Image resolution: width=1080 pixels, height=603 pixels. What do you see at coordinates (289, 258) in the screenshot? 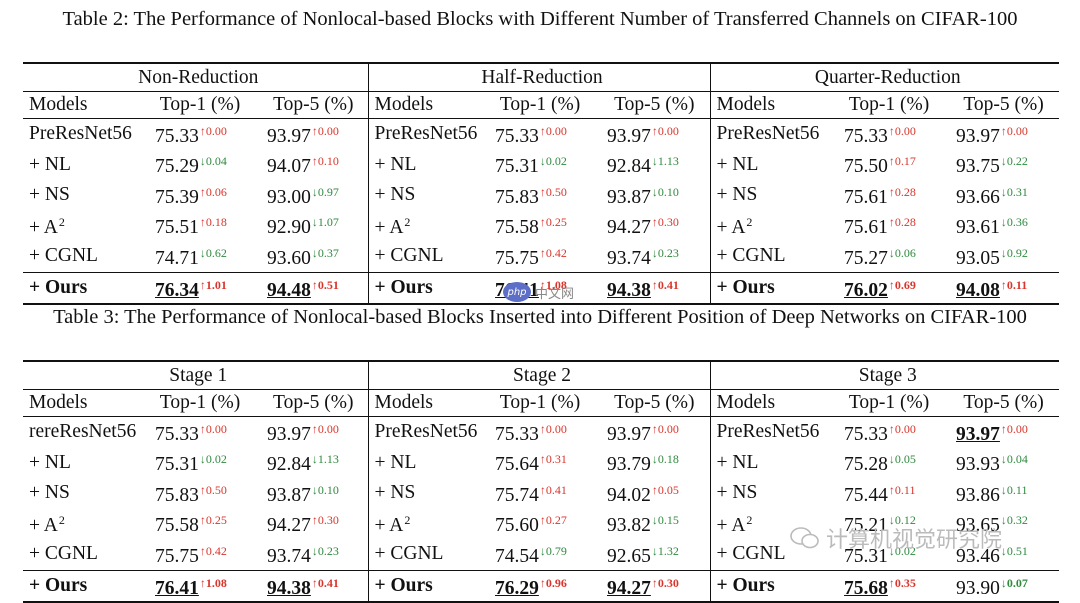
I see `top5-value: 93.60` at bounding box center [289, 258].